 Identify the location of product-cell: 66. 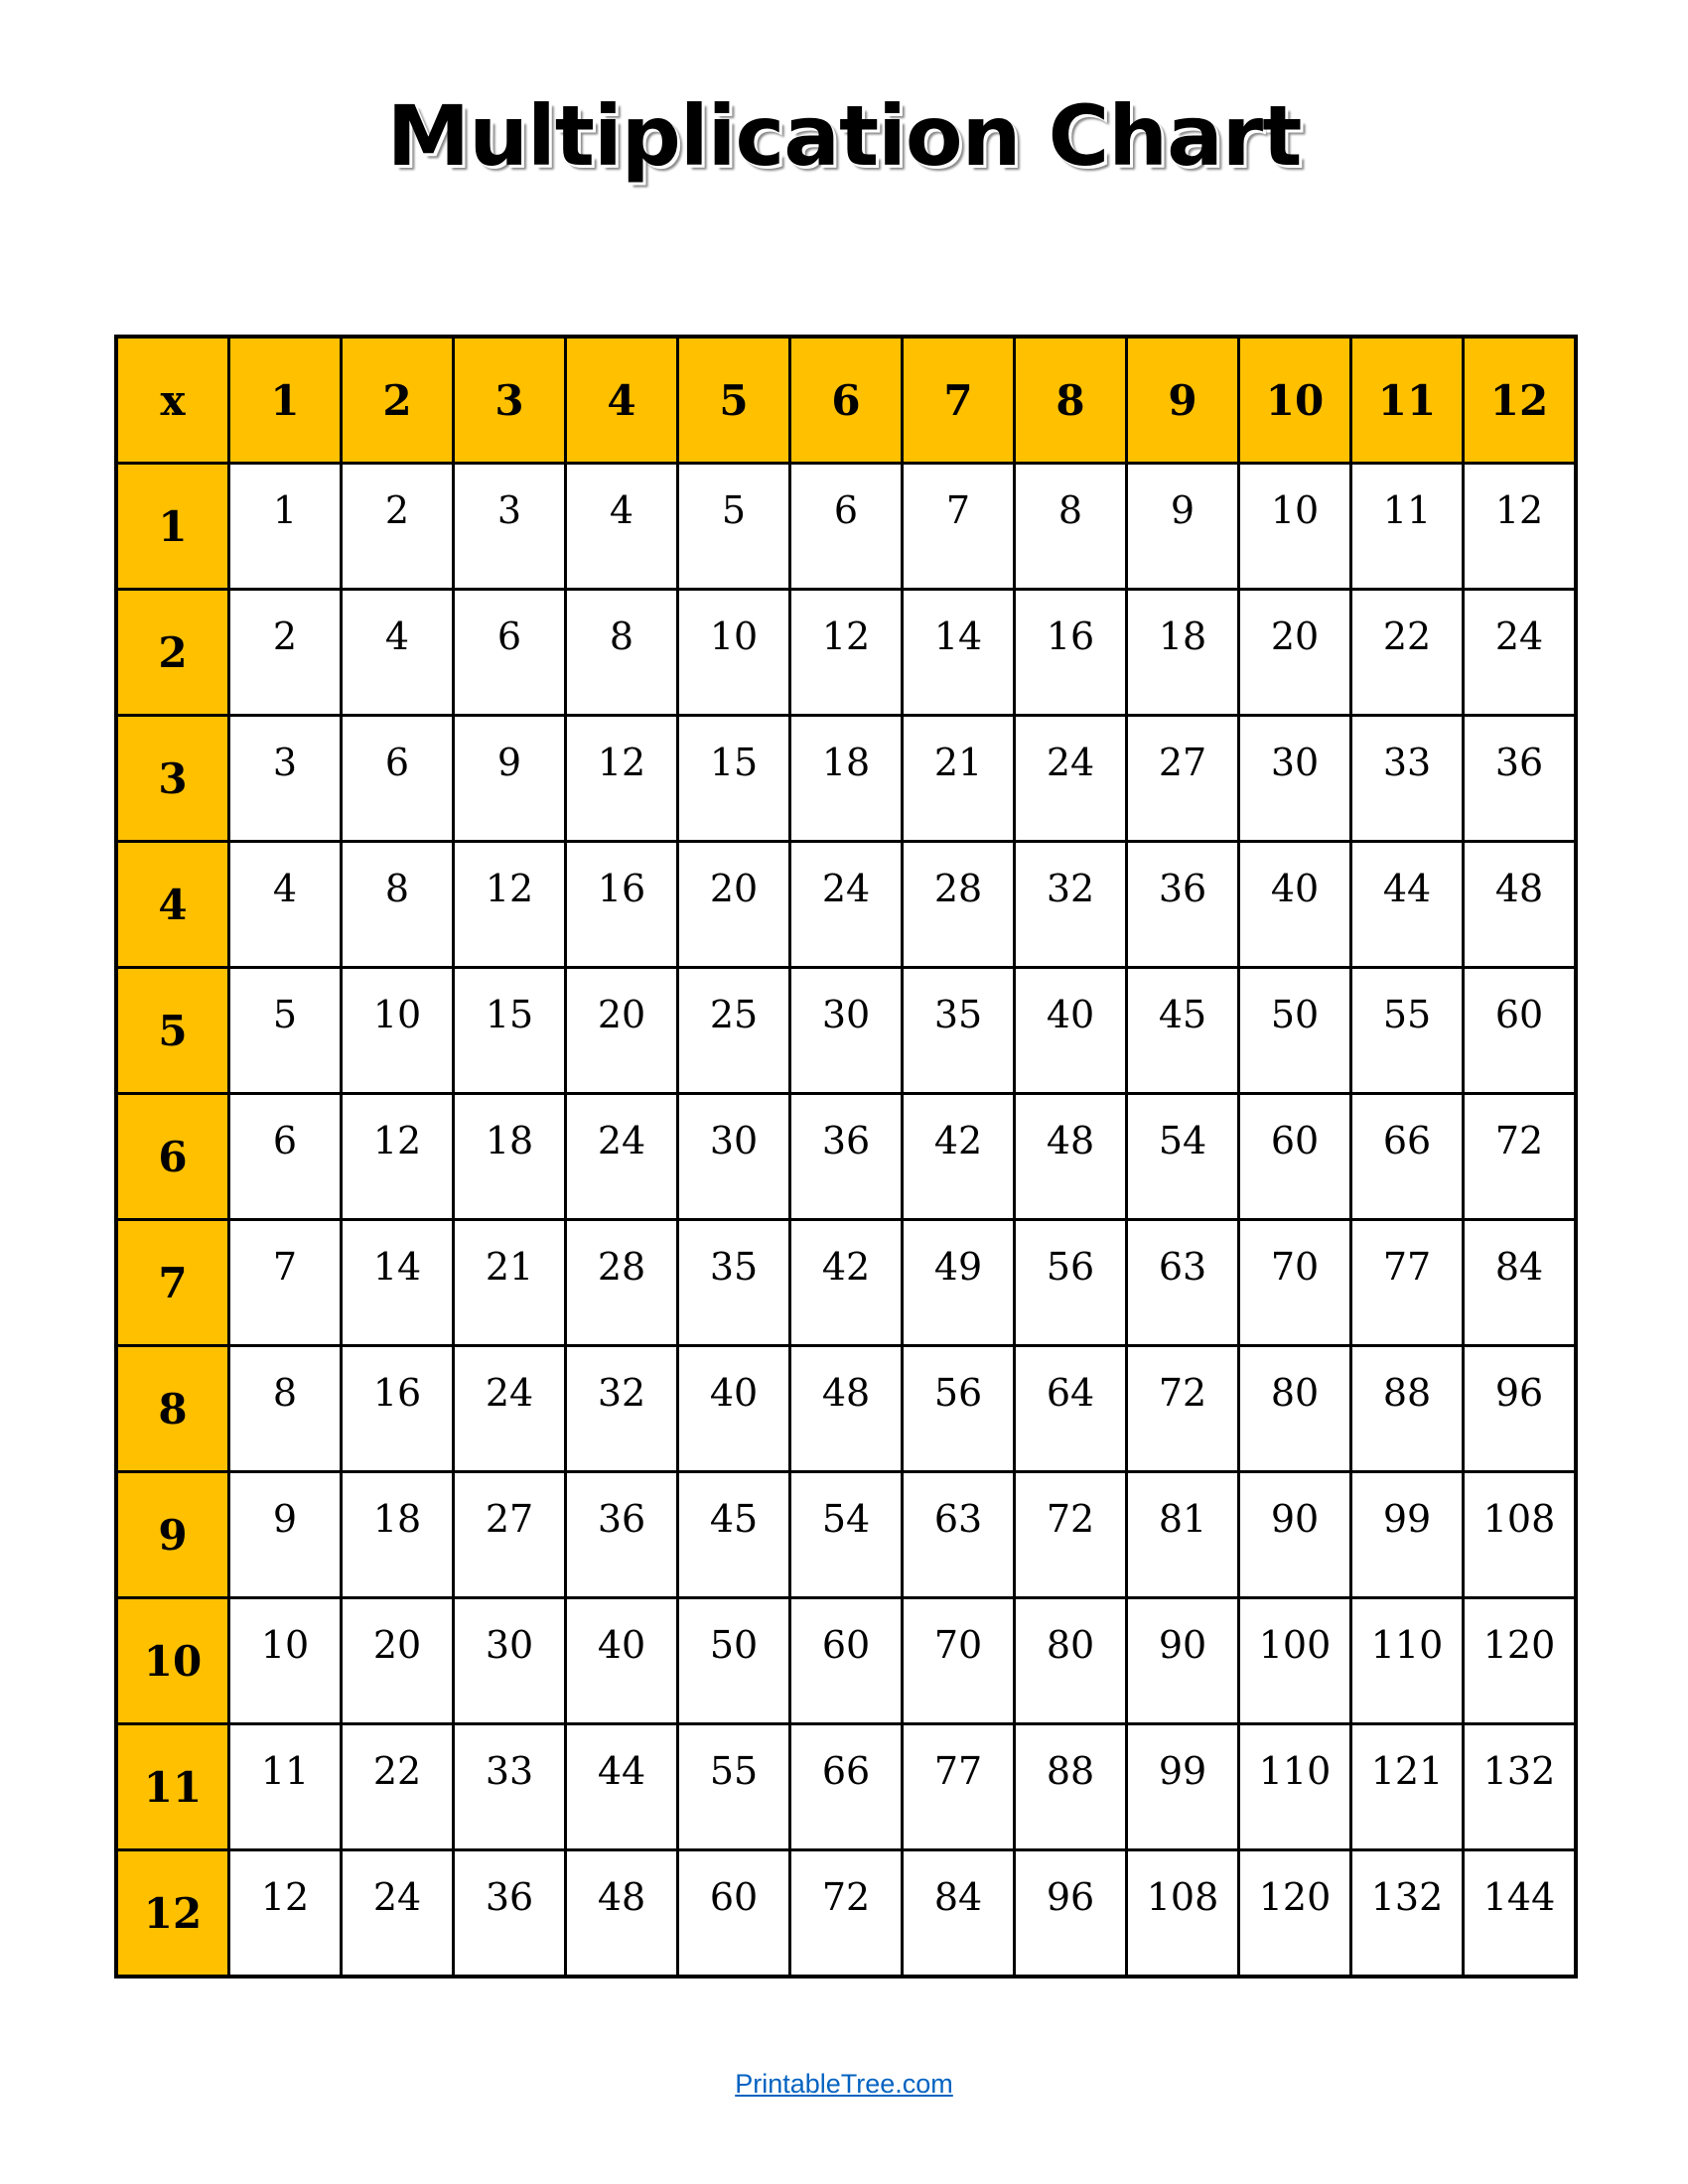
(846, 1786).